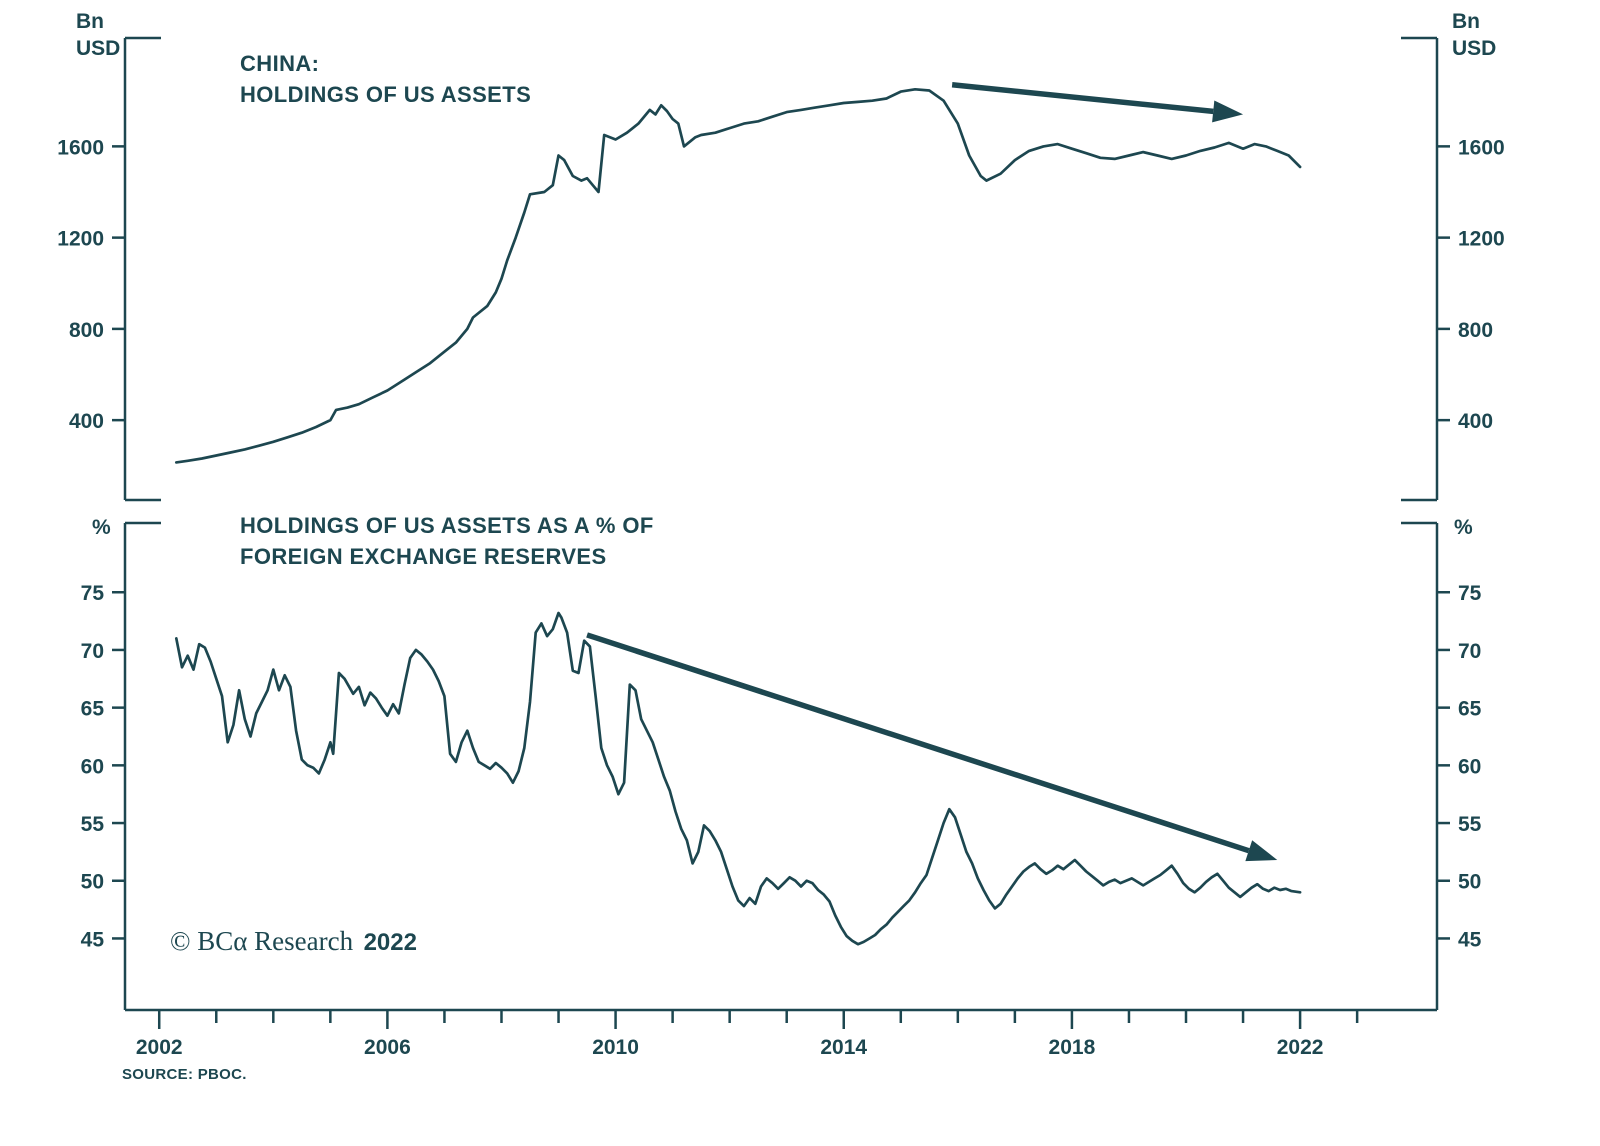 The height and width of the screenshot is (1146, 1600). What do you see at coordinates (92, 766) in the screenshot?
I see `y-tick-label-left: 60` at bounding box center [92, 766].